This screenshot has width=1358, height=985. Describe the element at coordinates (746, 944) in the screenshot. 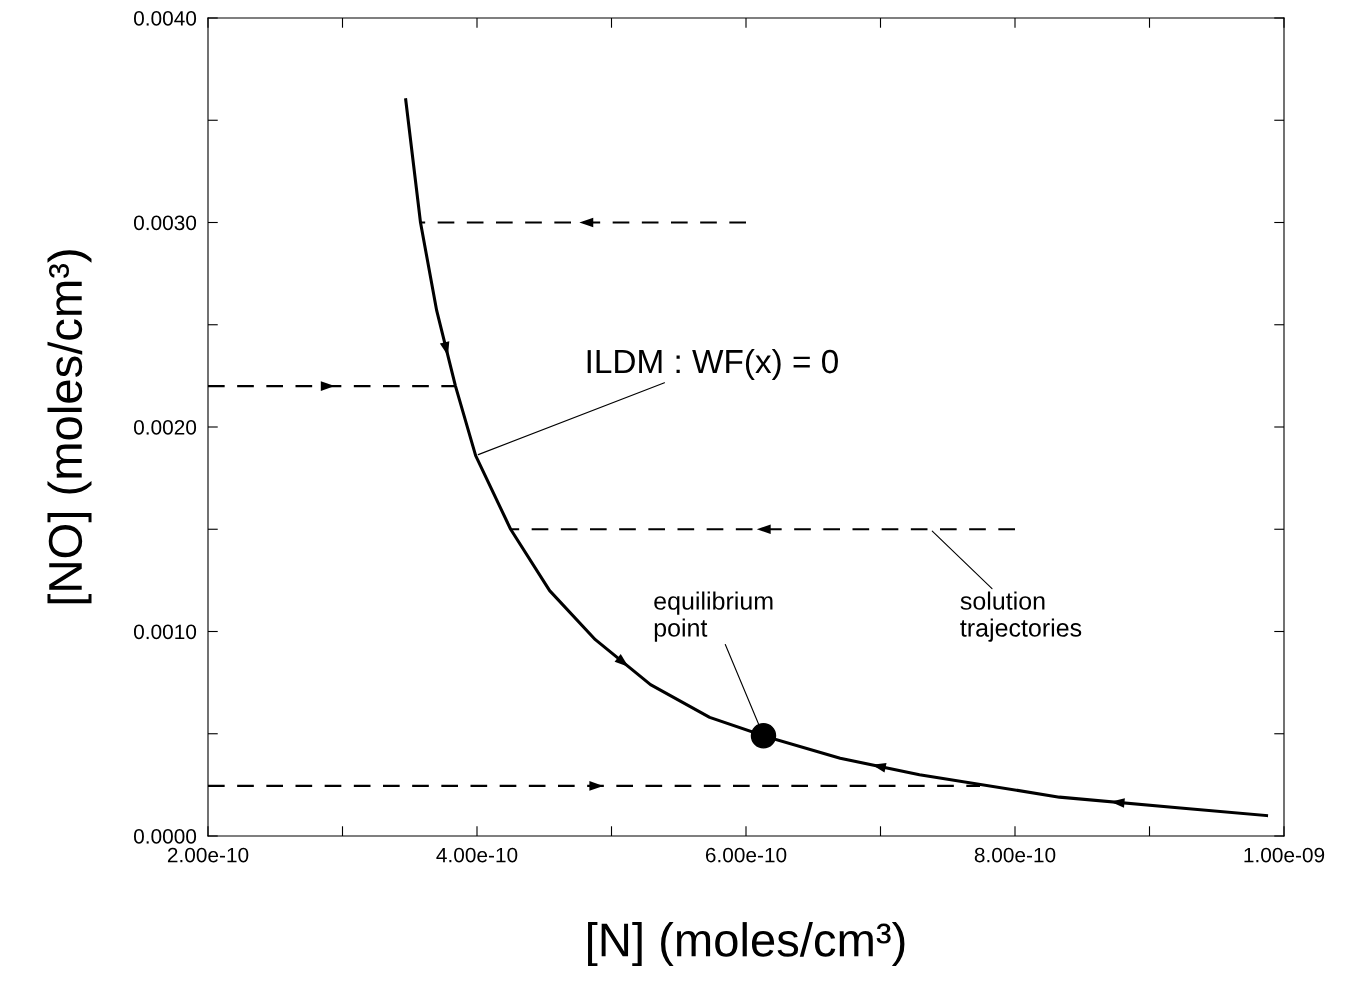

I see `x-axis-title: [N] (moles/cm³)` at that location.